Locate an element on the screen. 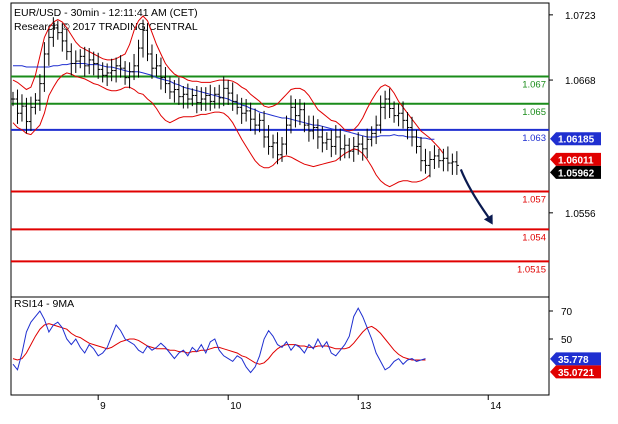 Image resolution: width=618 pixels, height=424 pixels. svg-text: 1.06185 is located at coordinates (576, 140).